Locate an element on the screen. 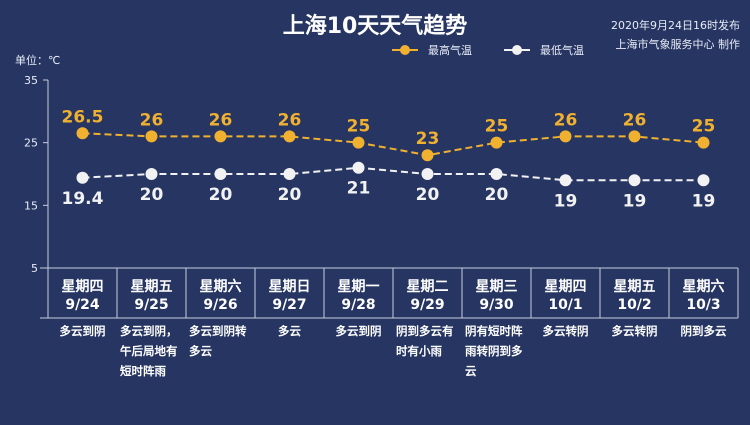  low-data-label: 21 is located at coordinates (359, 189).